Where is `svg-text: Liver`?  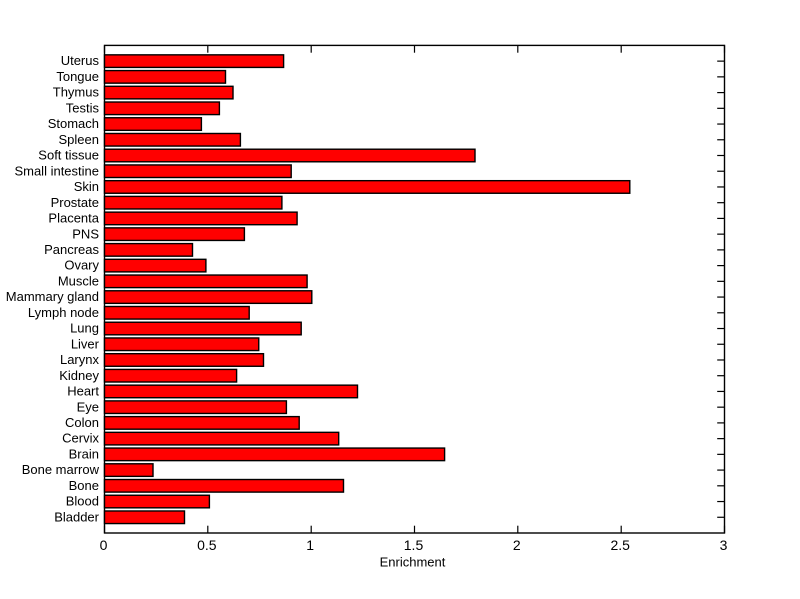 svg-text: Liver is located at coordinates (85, 343).